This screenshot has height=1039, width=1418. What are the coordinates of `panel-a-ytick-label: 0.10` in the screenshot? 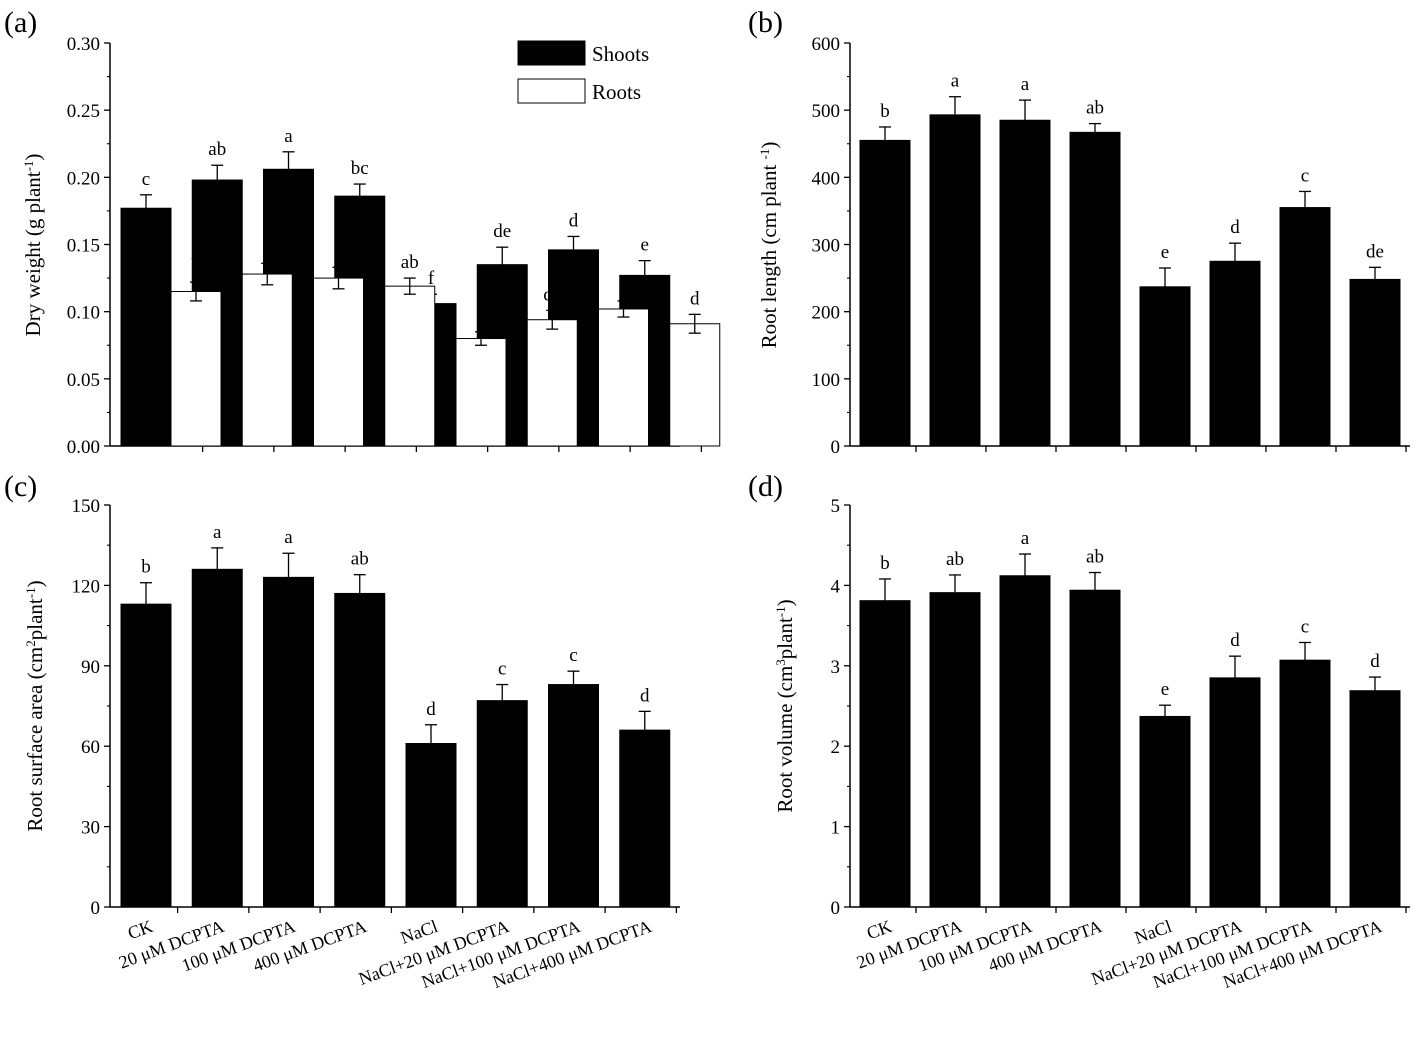 It's located at (83, 313).